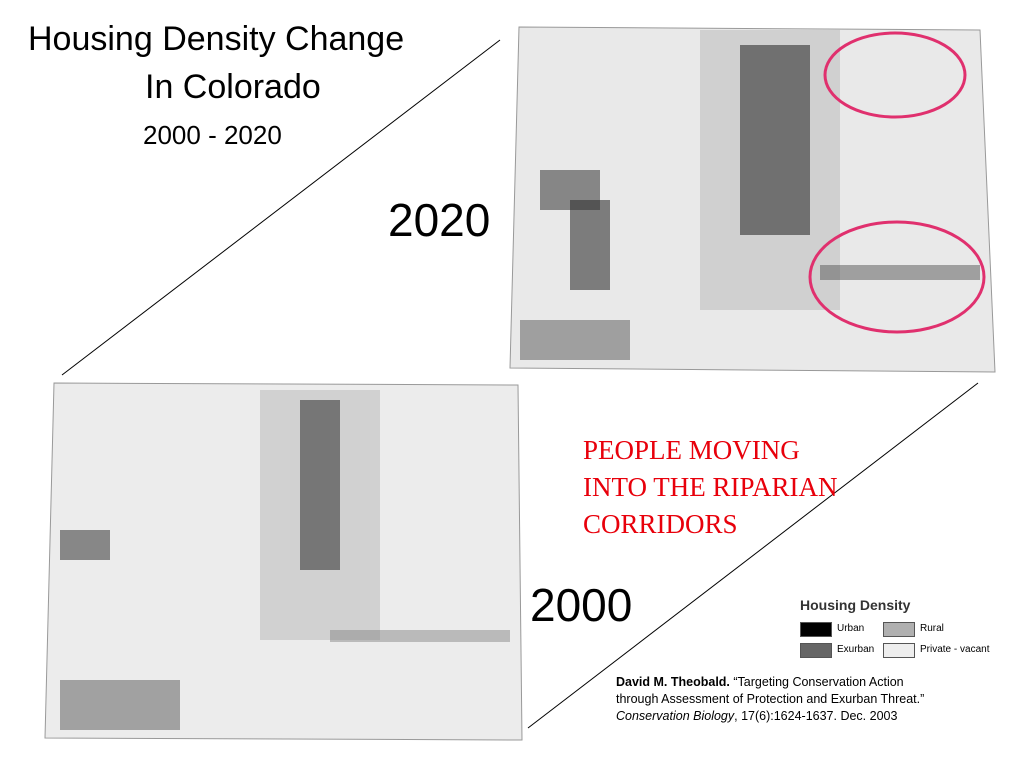 The width and height of the screenshot is (1024, 768). I want to click on legend-label: Urban, so click(851, 628).